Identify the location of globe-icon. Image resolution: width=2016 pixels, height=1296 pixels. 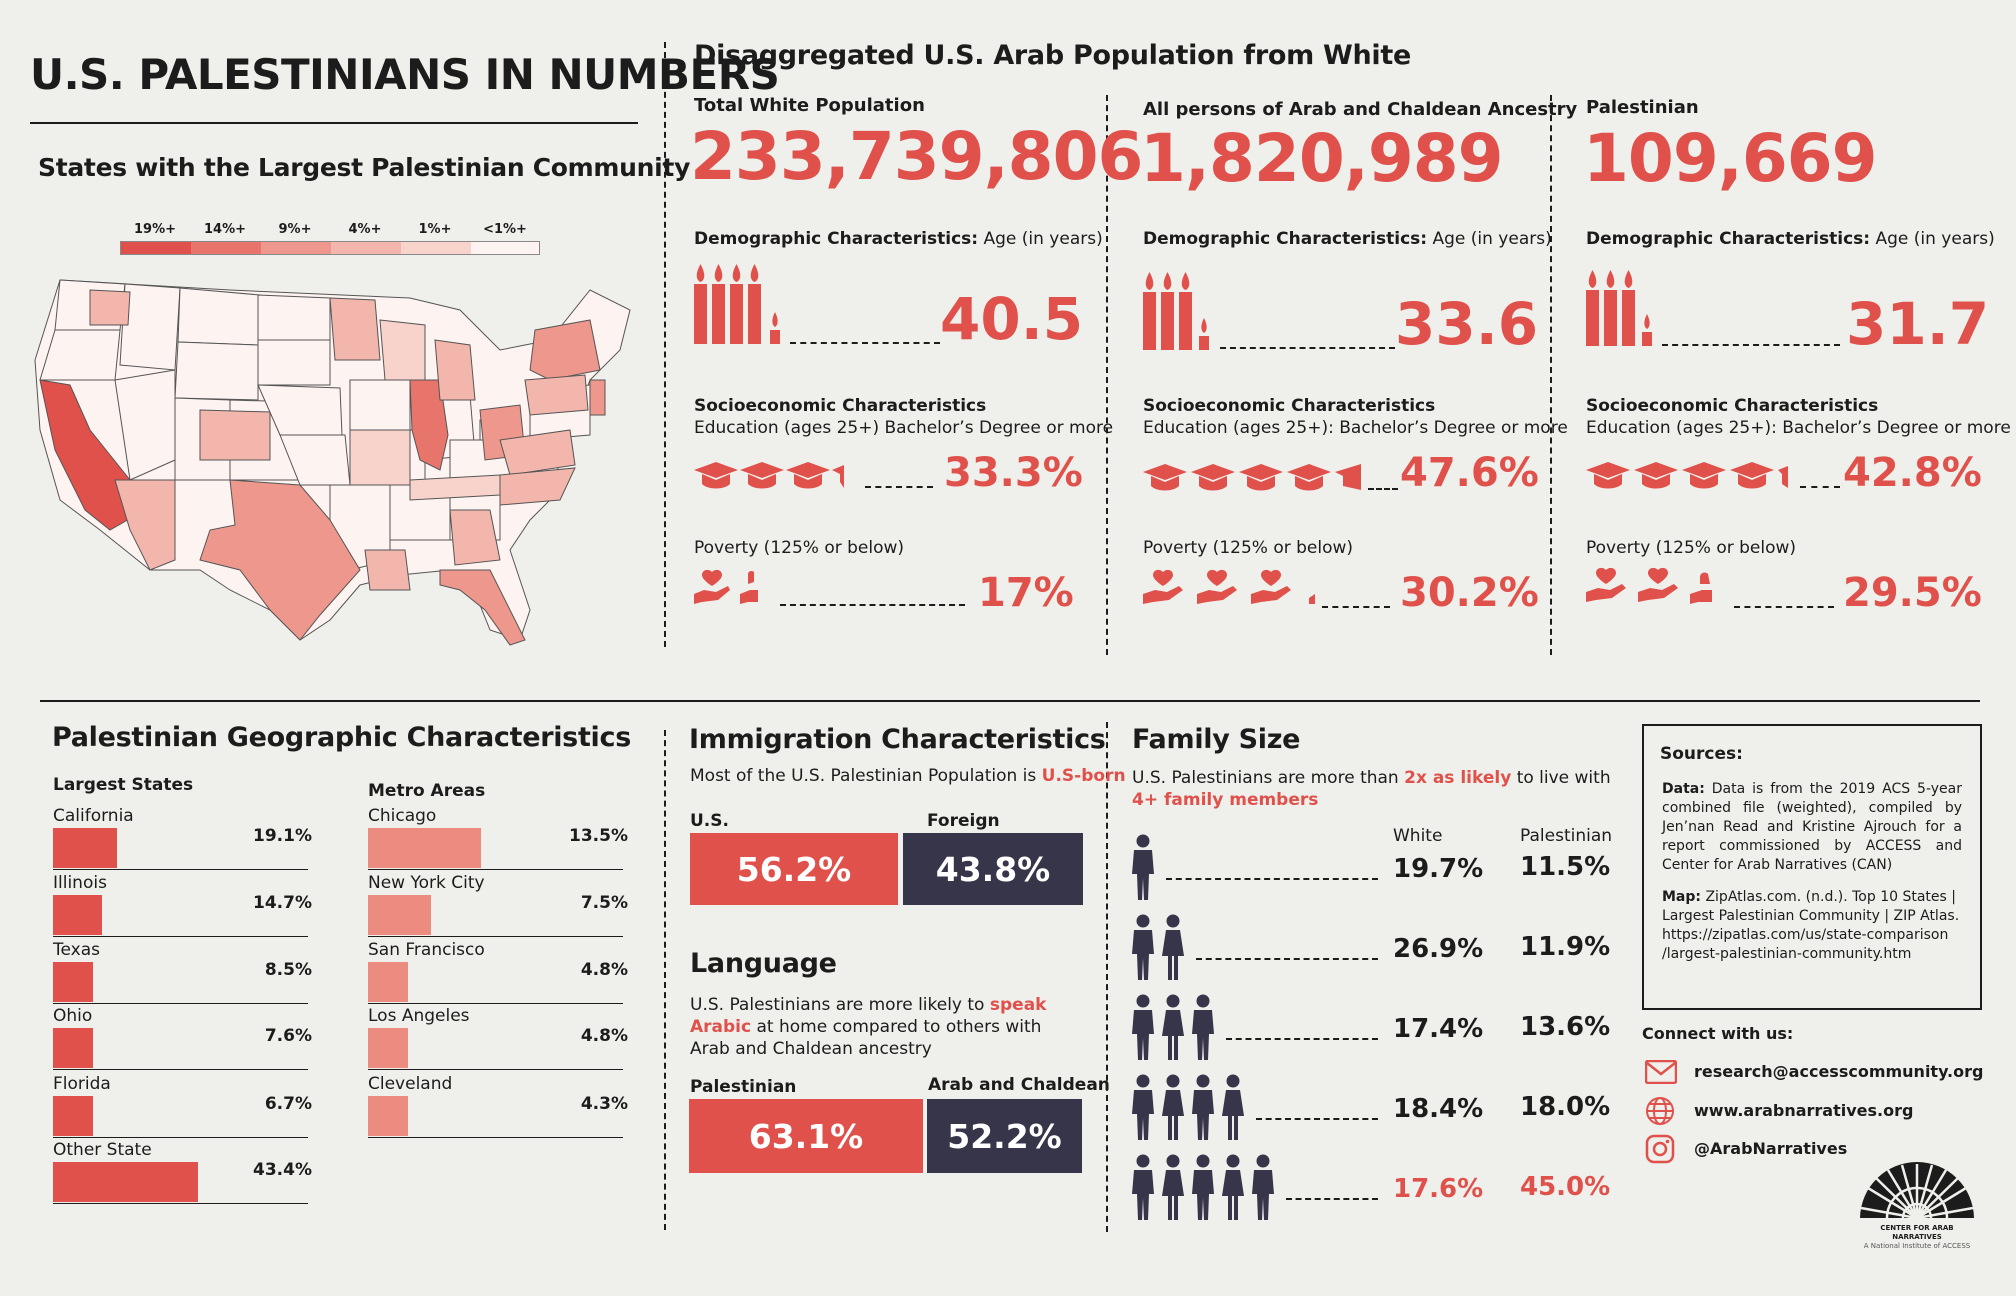
(1660, 1111).